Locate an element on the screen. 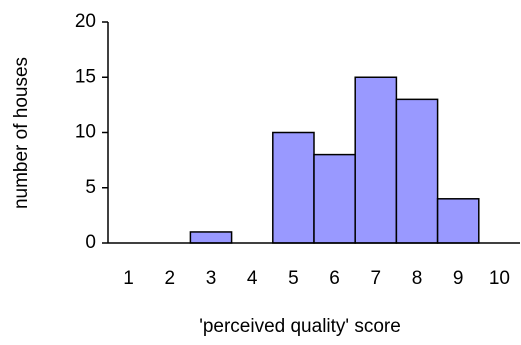 Image resolution: width=521 pixels, height=345 pixels. x-tick-label: 7 is located at coordinates (376, 278).